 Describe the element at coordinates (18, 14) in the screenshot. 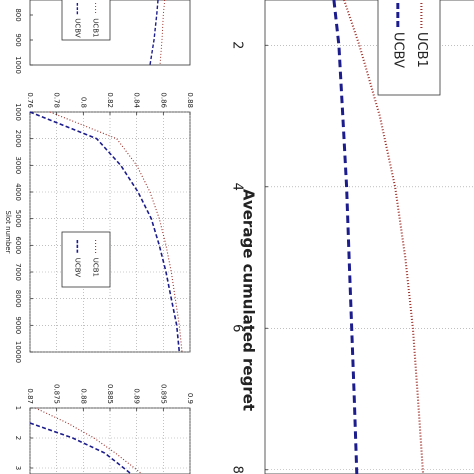

I see `x-tick-label: 800` at that location.